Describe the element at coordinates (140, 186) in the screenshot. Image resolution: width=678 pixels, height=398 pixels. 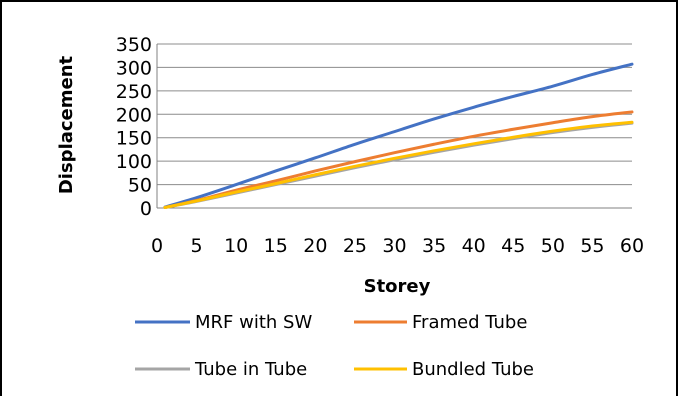
I see `y-tick-label: 50` at that location.